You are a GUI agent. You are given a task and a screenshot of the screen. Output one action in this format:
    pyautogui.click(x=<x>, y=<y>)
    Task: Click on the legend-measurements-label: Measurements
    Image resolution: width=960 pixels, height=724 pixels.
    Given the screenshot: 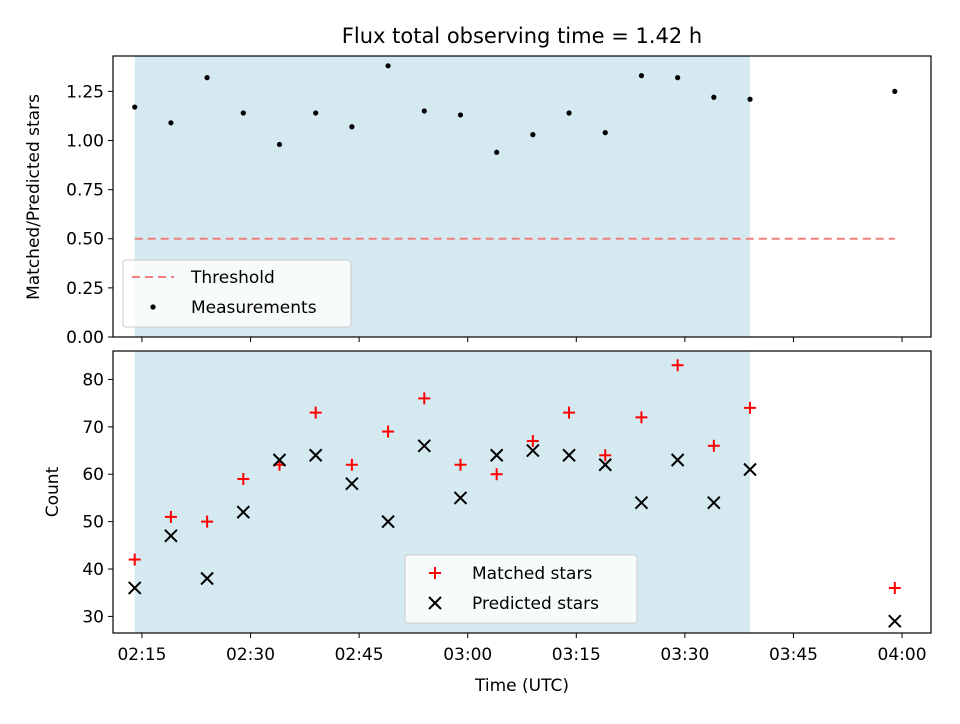 What is the action you would take?
    pyautogui.click(x=254, y=308)
    